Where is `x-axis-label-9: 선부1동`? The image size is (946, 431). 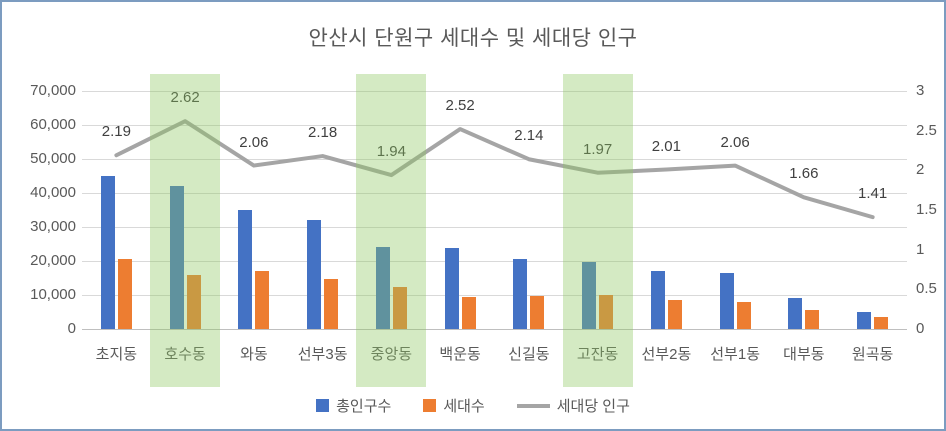
x-axis-label-9: 선부1동 is located at coordinates (735, 354).